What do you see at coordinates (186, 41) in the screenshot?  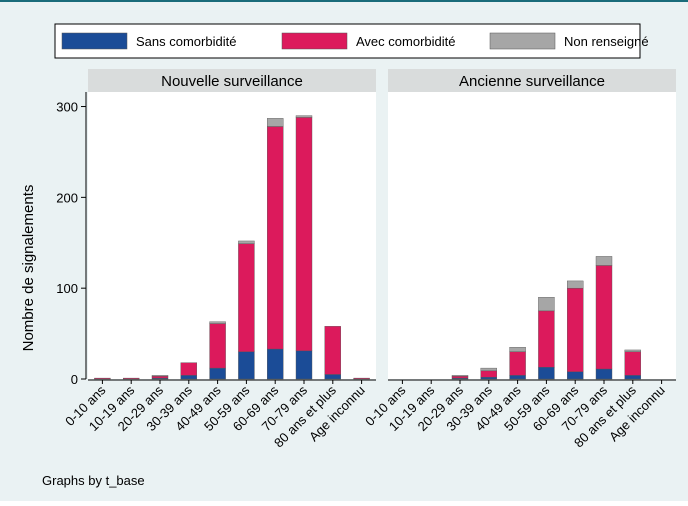 I see `legend-label: Sans comorbidité` at bounding box center [186, 41].